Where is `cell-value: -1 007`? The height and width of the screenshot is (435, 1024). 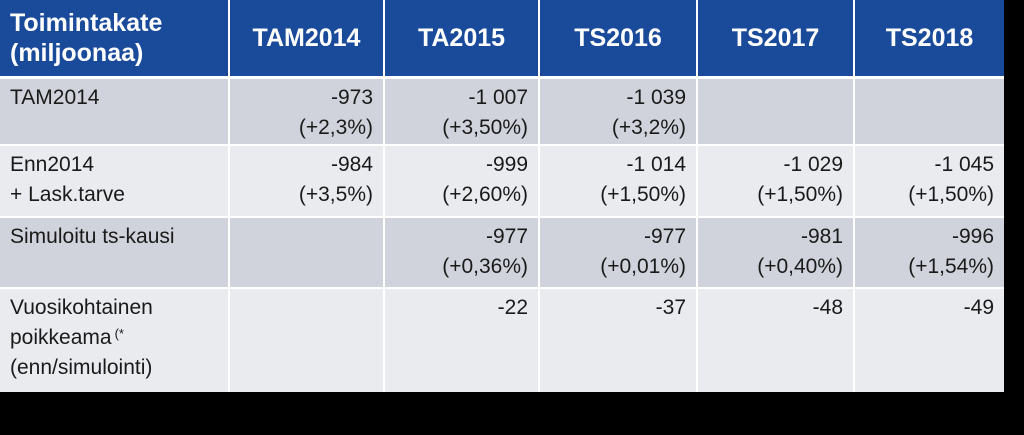 cell-value: -1 007 is located at coordinates (498, 97).